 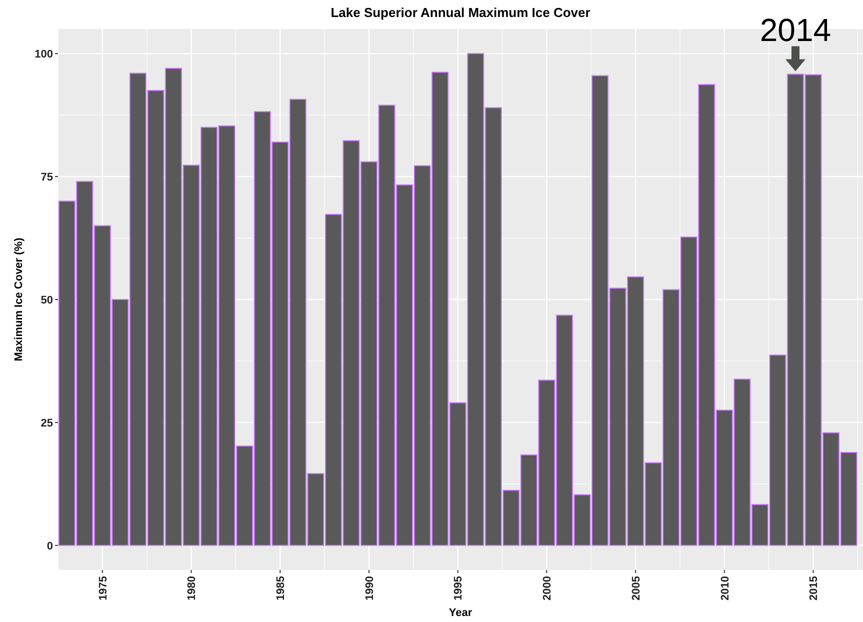 What do you see at coordinates (103, 588) in the screenshot?
I see `x-tick-label: 1975` at bounding box center [103, 588].